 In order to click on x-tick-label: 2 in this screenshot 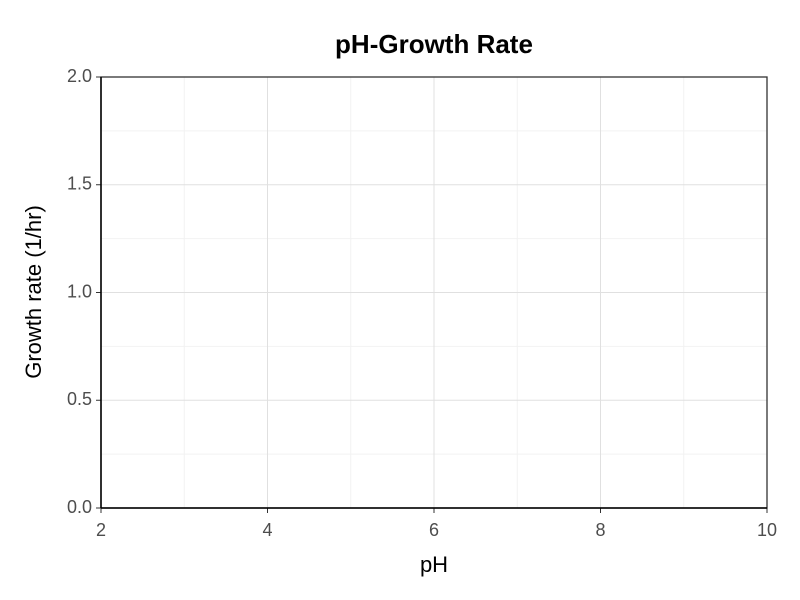, I will do `click(101, 530)`.